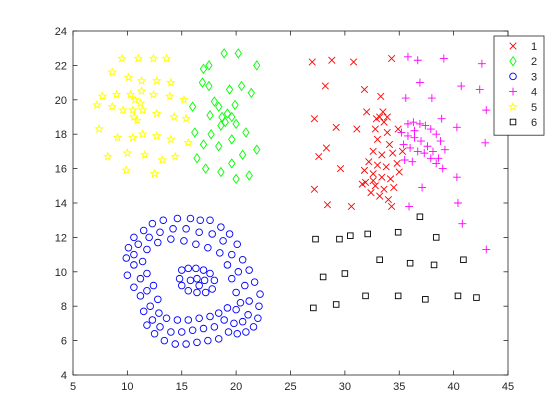 This screenshot has width=560, height=420. Describe the element at coordinates (534, 62) in the screenshot. I see `legend-label: 2` at that location.